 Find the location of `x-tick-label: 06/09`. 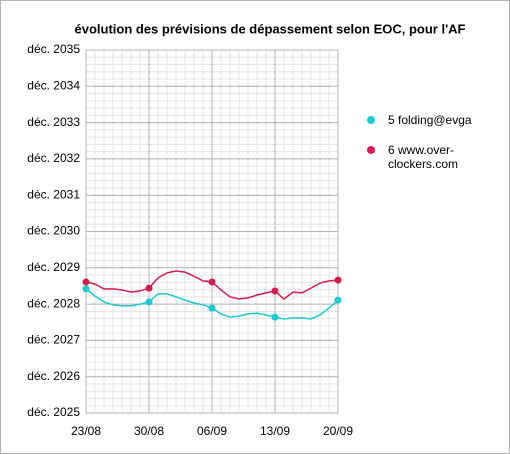

x-tick-label: 06/09 is located at coordinates (212, 431).